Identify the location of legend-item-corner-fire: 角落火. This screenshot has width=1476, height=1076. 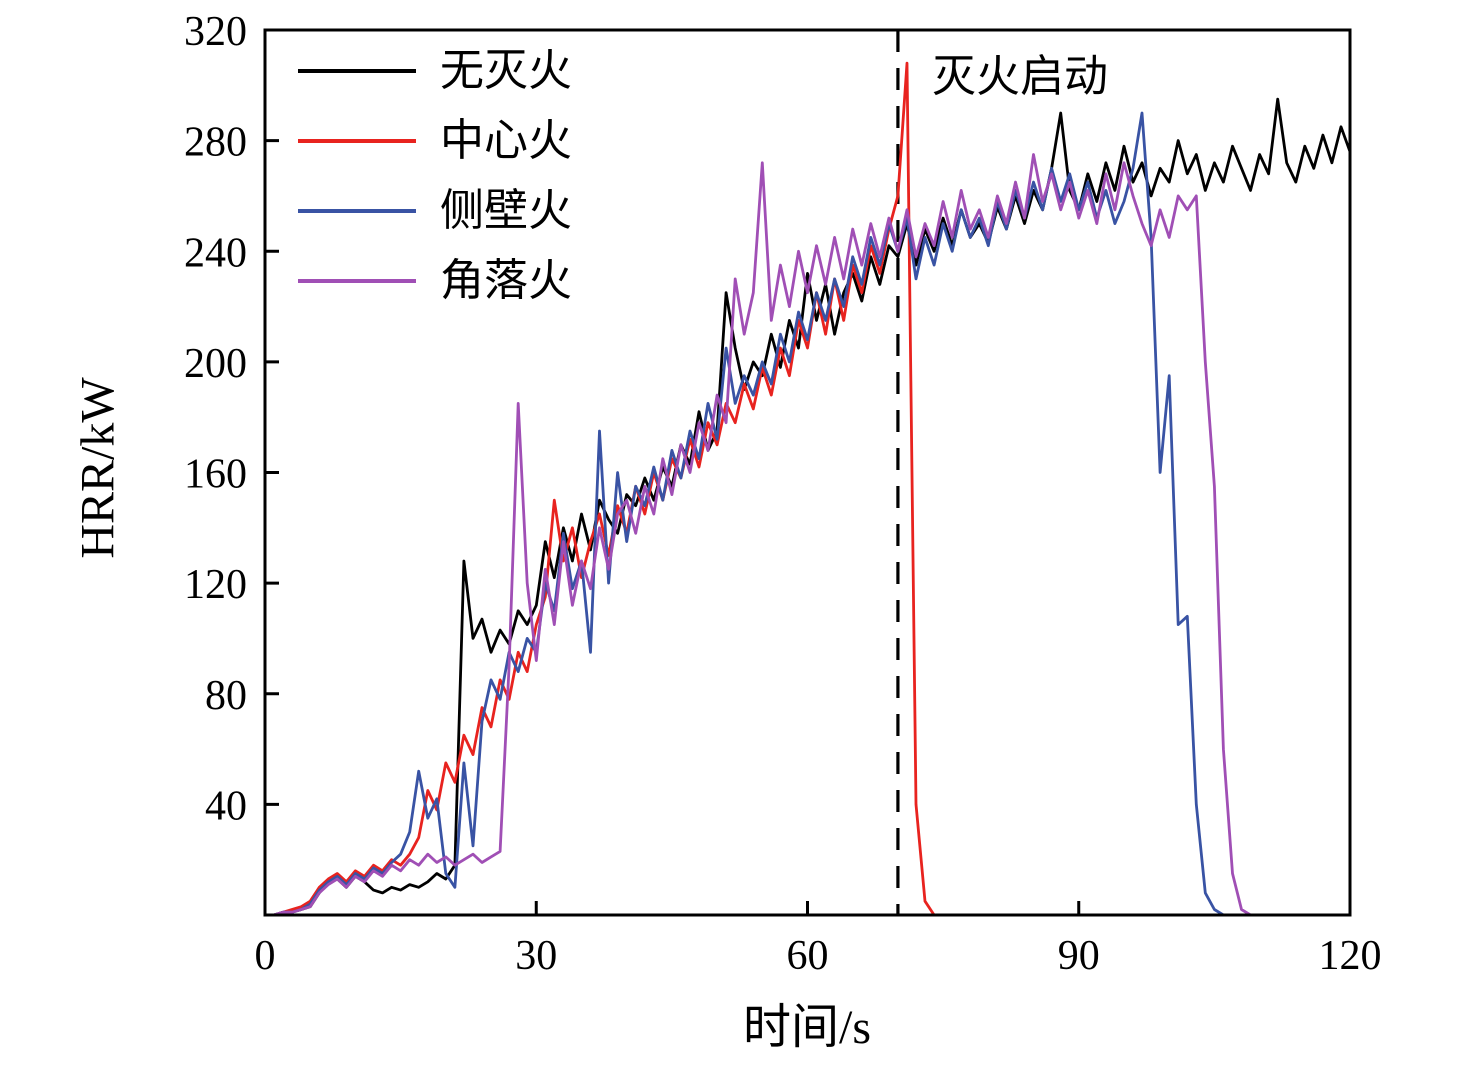
(435, 281).